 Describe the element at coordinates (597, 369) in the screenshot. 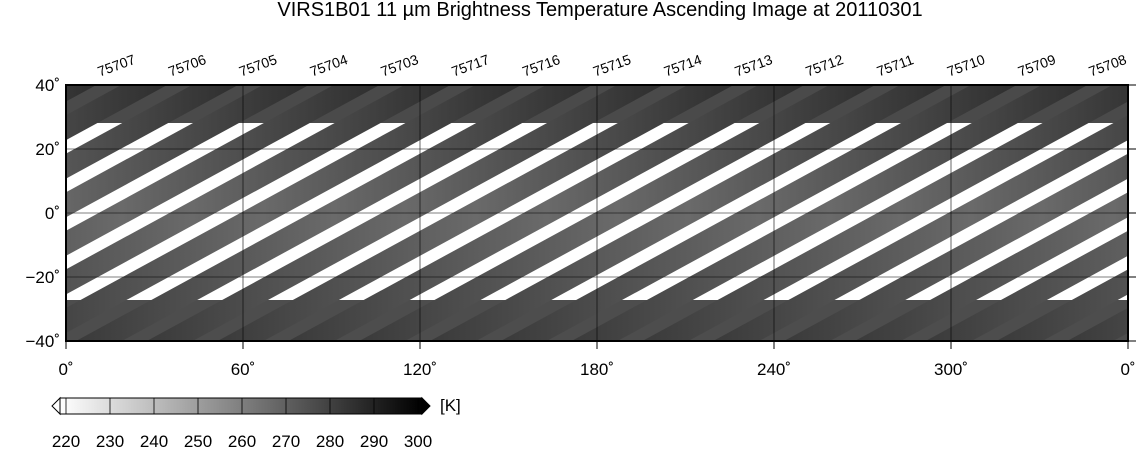

I see `lon-tick-label: 180˚` at that location.